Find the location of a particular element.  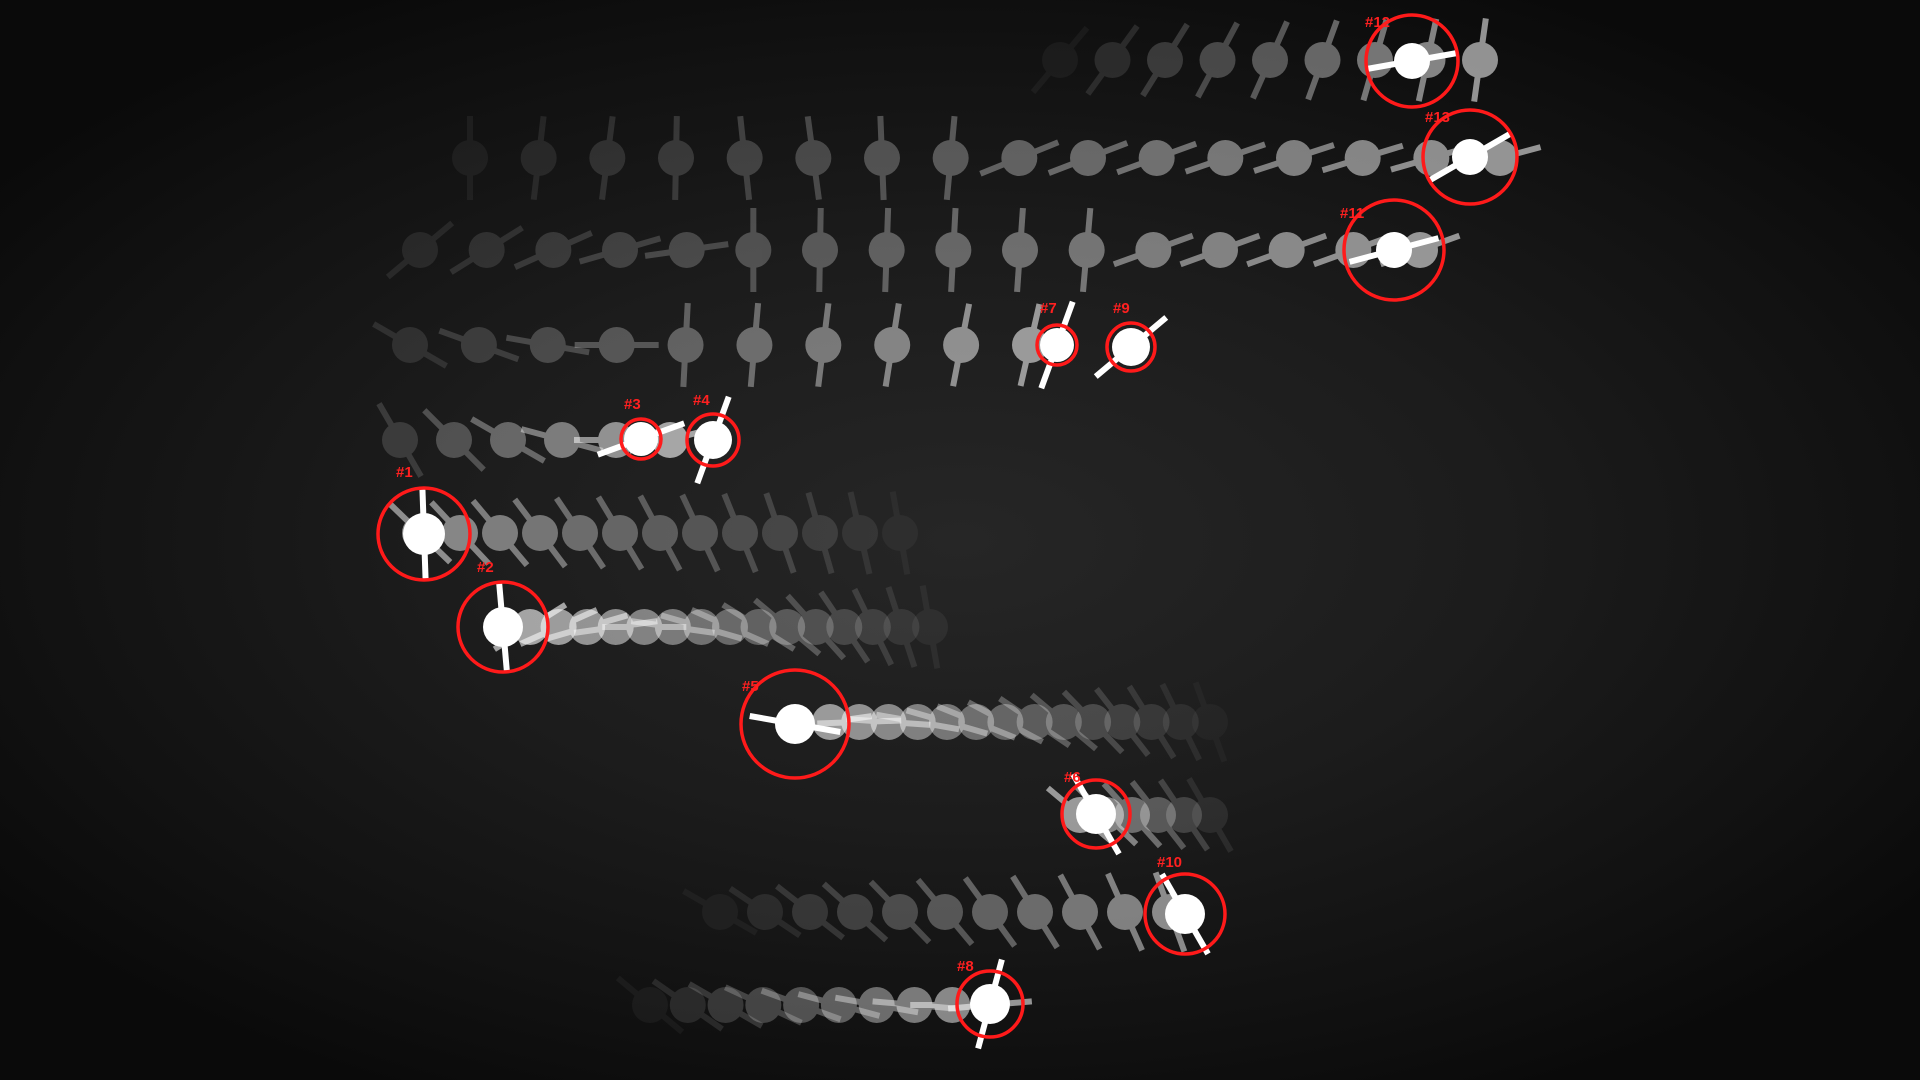

marker-label: #12 is located at coordinates (1377, 22).